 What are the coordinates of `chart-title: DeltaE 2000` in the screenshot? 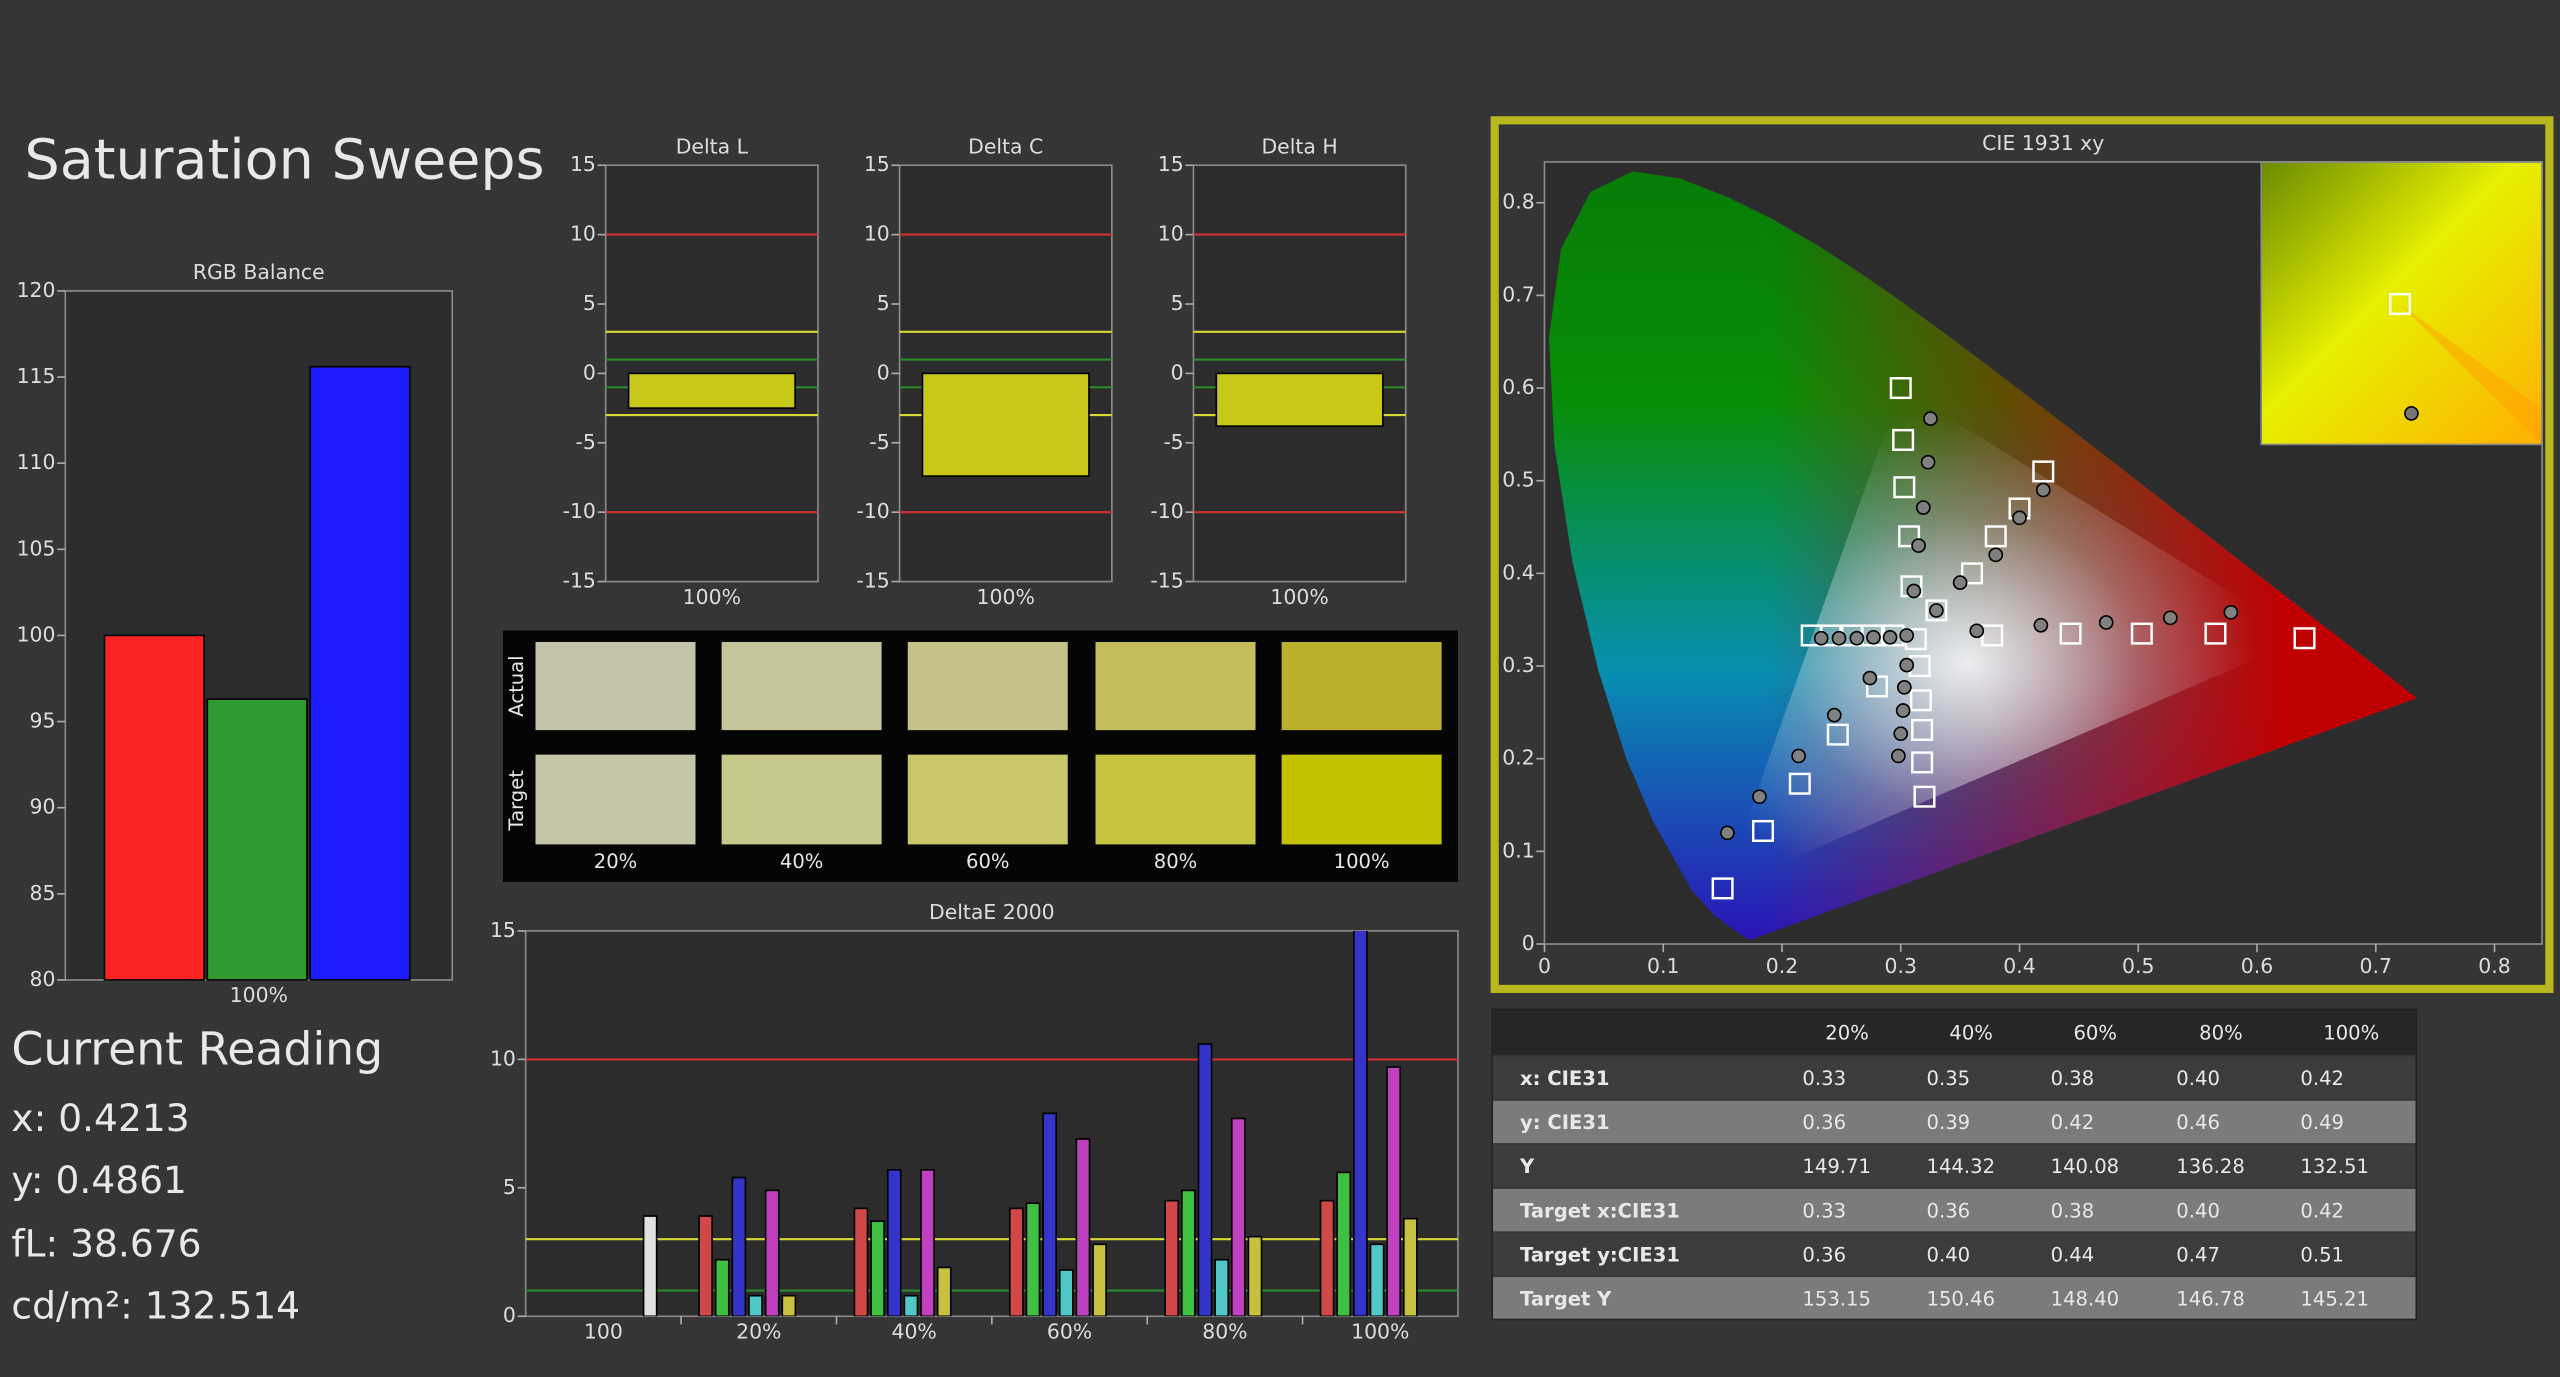 It's located at (992, 912).